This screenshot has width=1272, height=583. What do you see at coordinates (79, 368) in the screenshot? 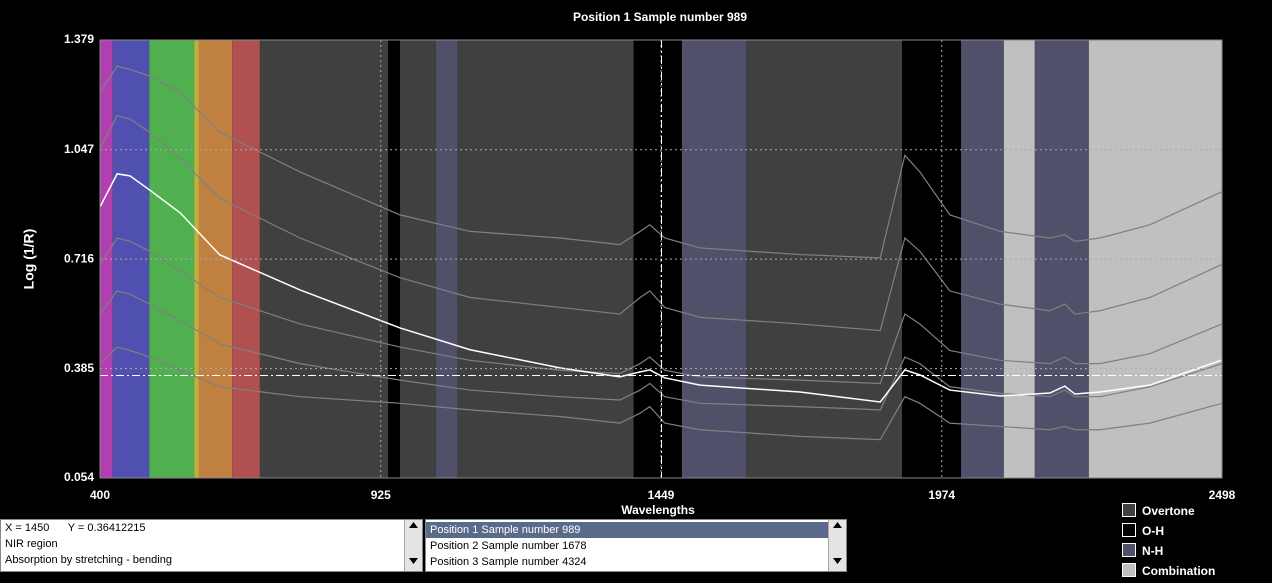
I see `y-tick-label: 0.385` at bounding box center [79, 368].